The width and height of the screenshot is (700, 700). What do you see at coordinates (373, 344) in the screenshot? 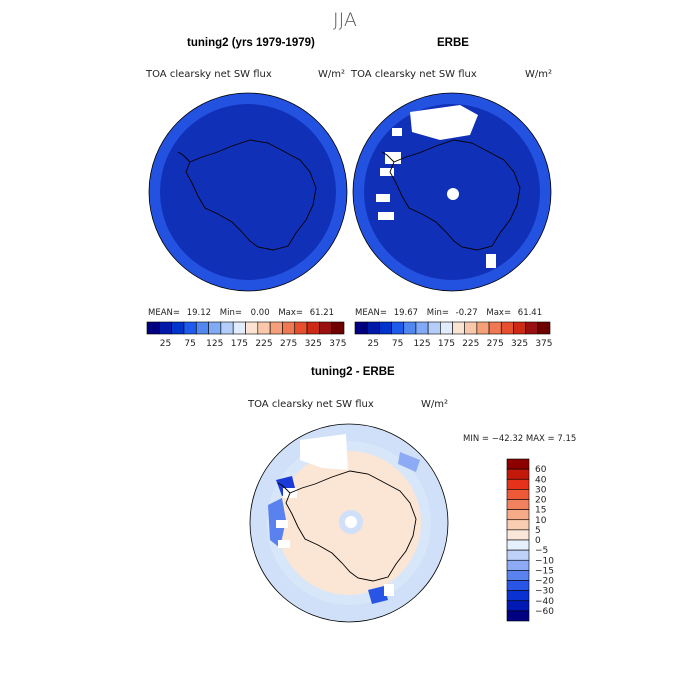
I see `colorbar-panel-2-tick-label: 25` at bounding box center [373, 344].